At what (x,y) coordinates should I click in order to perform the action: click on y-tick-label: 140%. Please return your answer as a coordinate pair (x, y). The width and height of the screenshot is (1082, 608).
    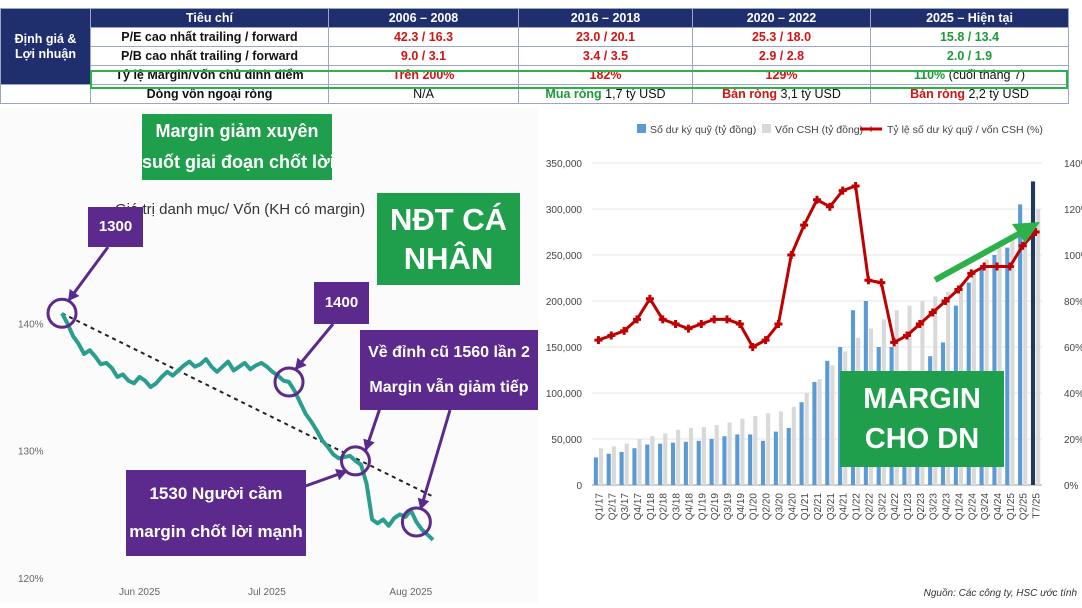
    Looking at the image, I should click on (31, 324).